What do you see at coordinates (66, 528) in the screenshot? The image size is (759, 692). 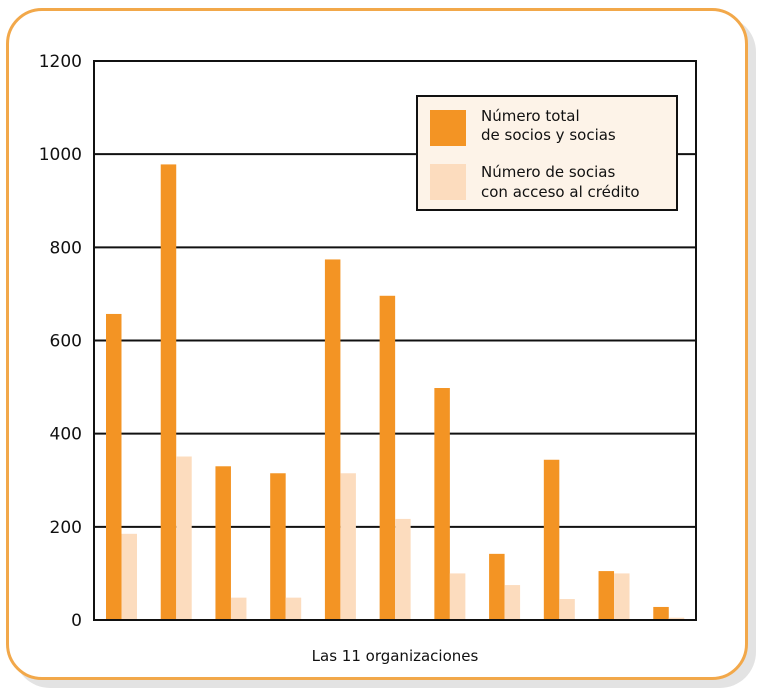 I see `y-tick-label: 200` at bounding box center [66, 528].